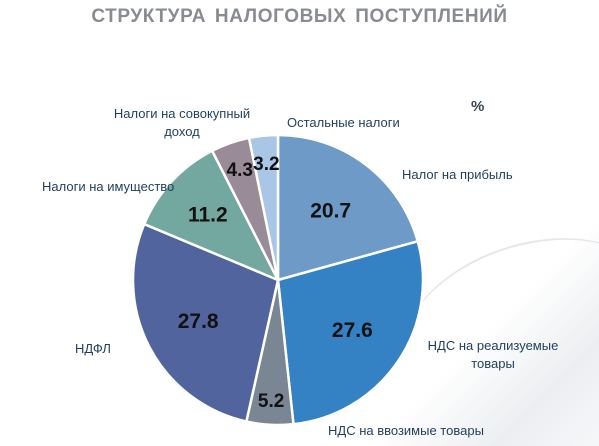 The image size is (599, 446). Describe the element at coordinates (352, 330) in the screenshot. I see `slice-value-label: 27.6` at that location.